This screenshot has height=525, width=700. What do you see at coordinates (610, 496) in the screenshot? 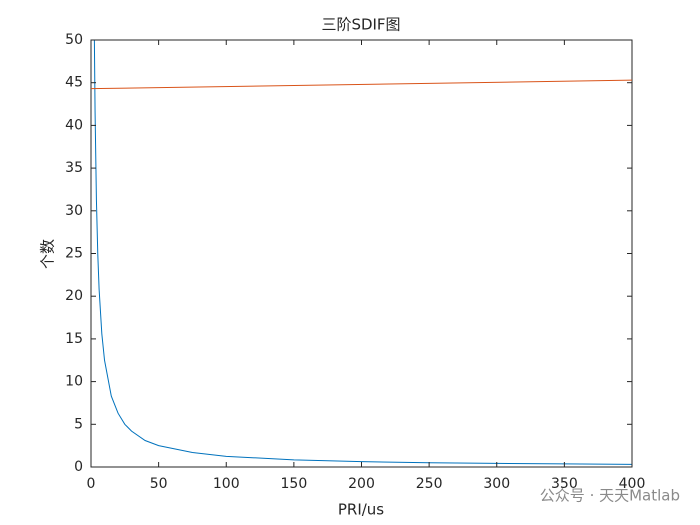
I see `watermark: 公众号 · 天天Matlab` at bounding box center [610, 496].